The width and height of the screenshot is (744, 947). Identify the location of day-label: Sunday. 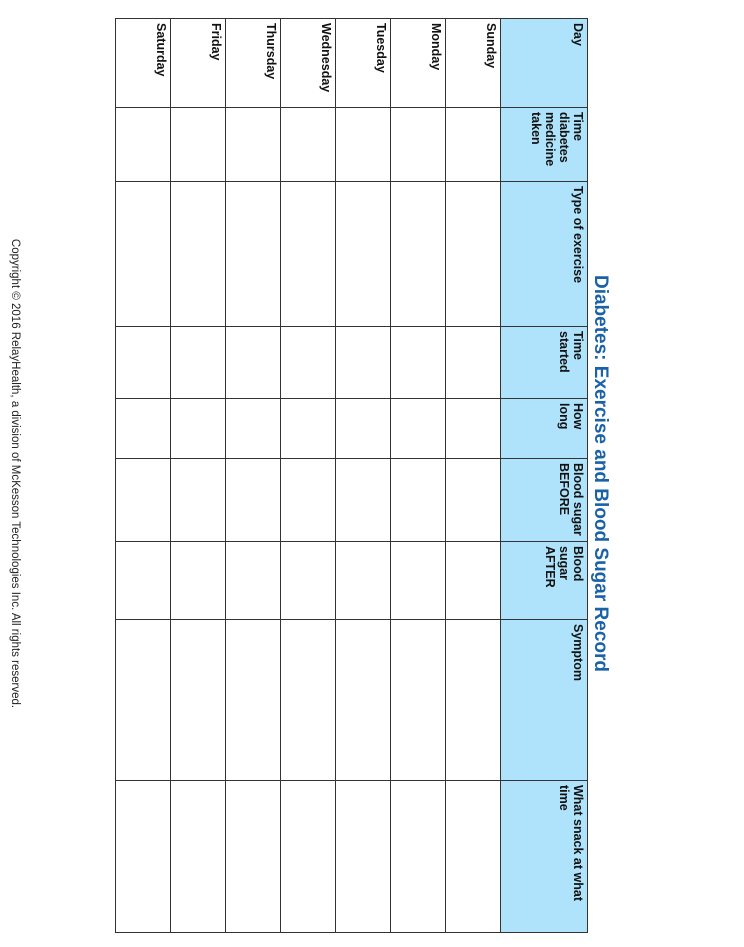
(473, 63).